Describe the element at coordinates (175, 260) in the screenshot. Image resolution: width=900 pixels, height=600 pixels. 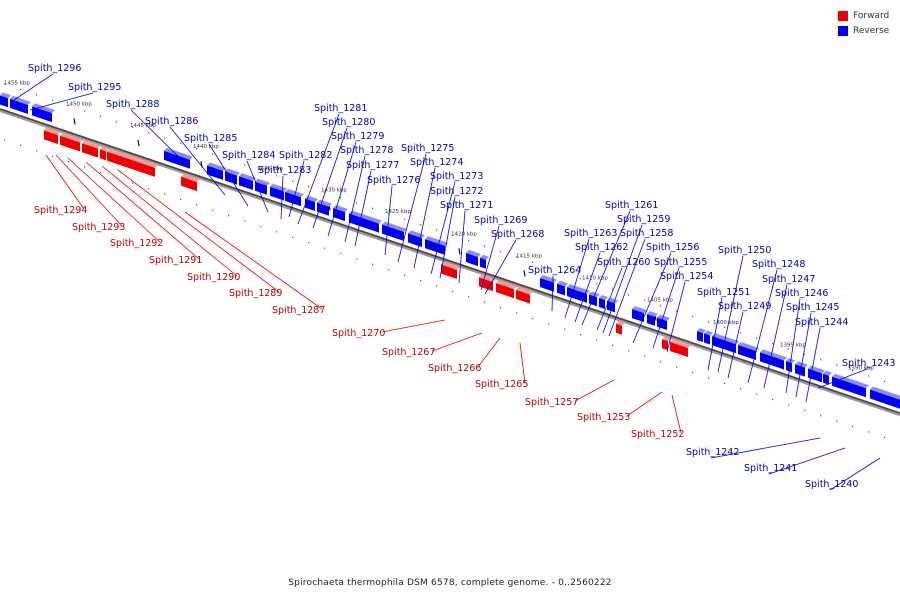
I see `forward-gene-label: Spith_1291` at that location.